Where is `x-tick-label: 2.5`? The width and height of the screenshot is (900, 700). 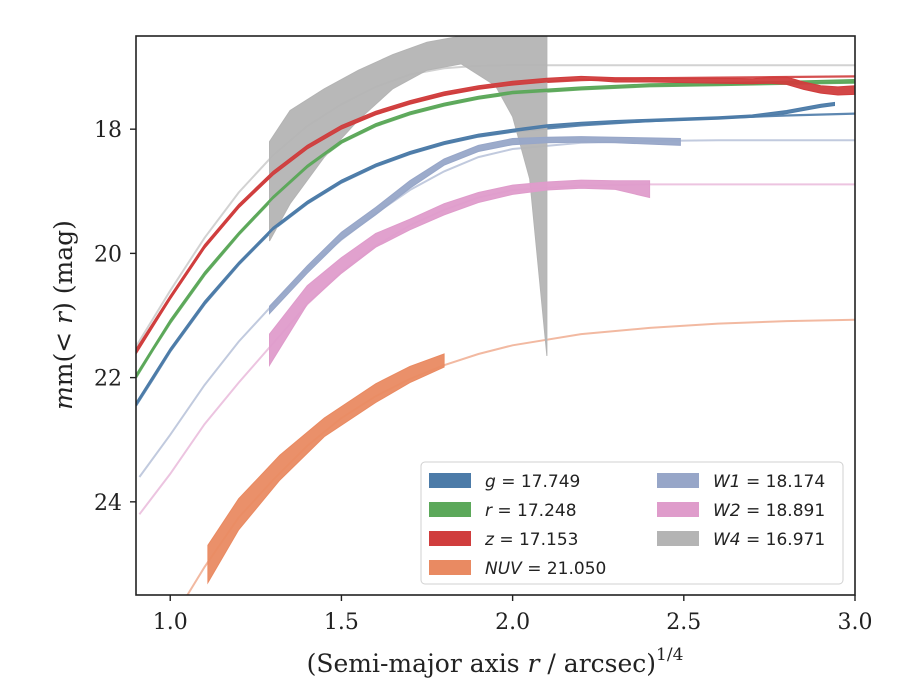 x-tick-label: 2.5 is located at coordinates (683, 622).